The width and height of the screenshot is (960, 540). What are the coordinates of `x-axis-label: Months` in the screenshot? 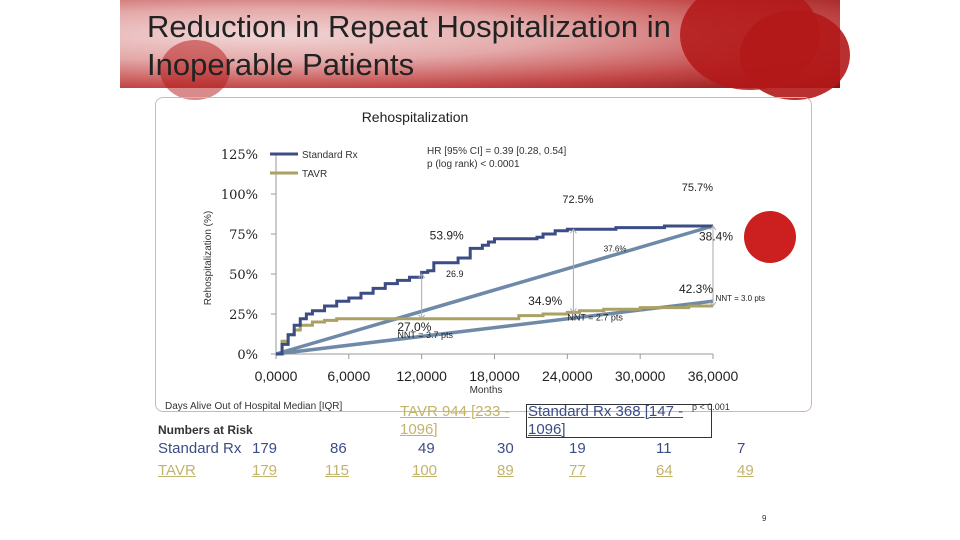 It's located at (486, 390).